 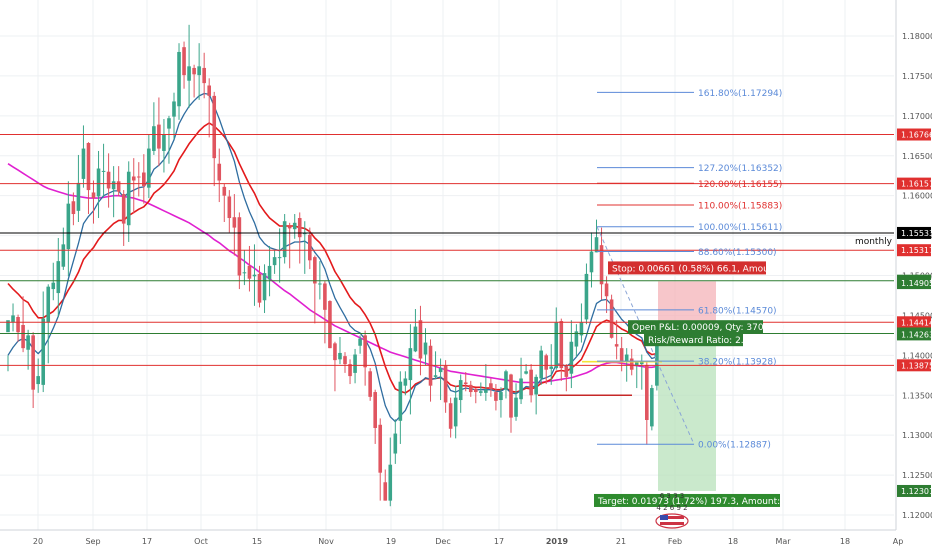 What do you see at coordinates (737, 253) in the screenshot?
I see `fib-level-label: 88.60%(1.15300)` at bounding box center [737, 253].